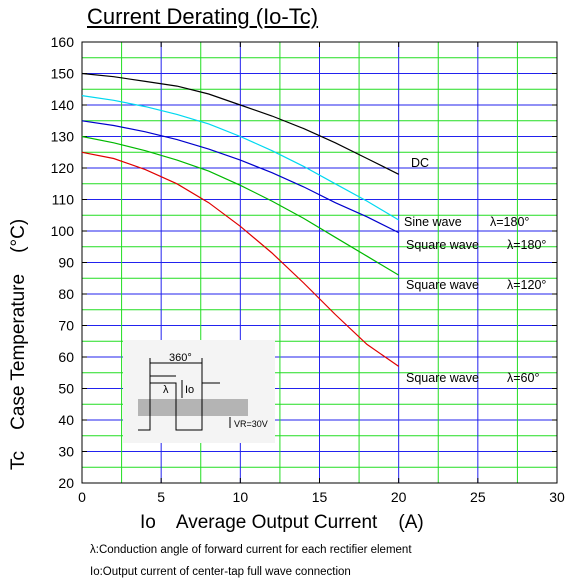 This screenshot has width=569, height=585. What do you see at coordinates (66, 483) in the screenshot?
I see `y-tick-label: 20` at bounding box center [66, 483].